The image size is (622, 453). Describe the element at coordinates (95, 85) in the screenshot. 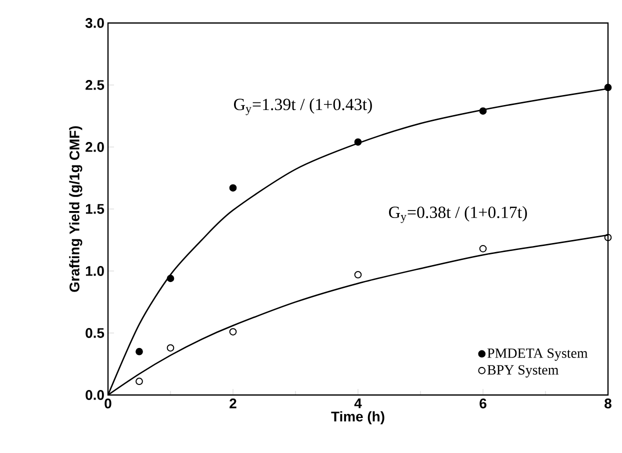

I see `y-tick-label: 2.5` at that location.